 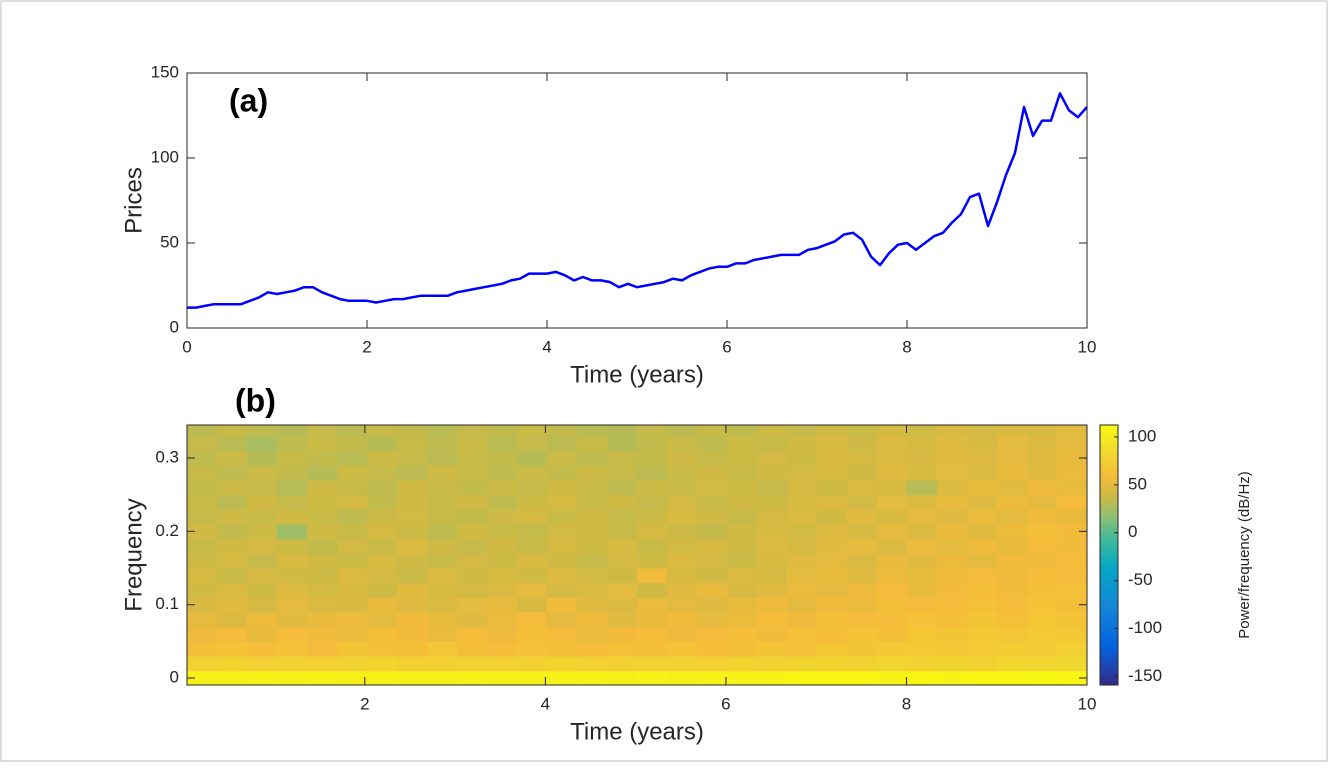 I want to click on y-tick-label: 150, so click(x=165, y=71).